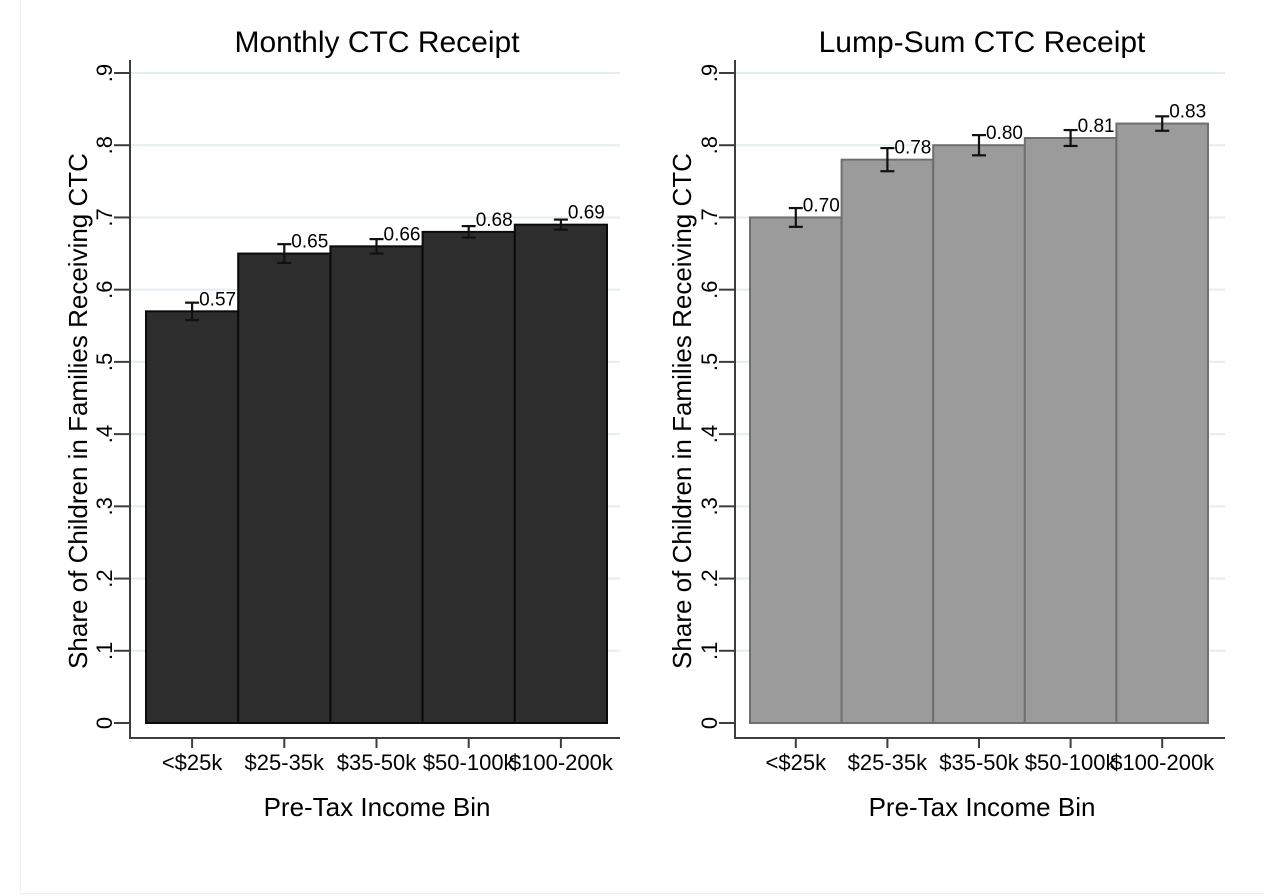 This screenshot has width=1264, height=896. Describe the element at coordinates (104, 145) in the screenshot. I see `y-tick-label-left-8: .8` at that location.